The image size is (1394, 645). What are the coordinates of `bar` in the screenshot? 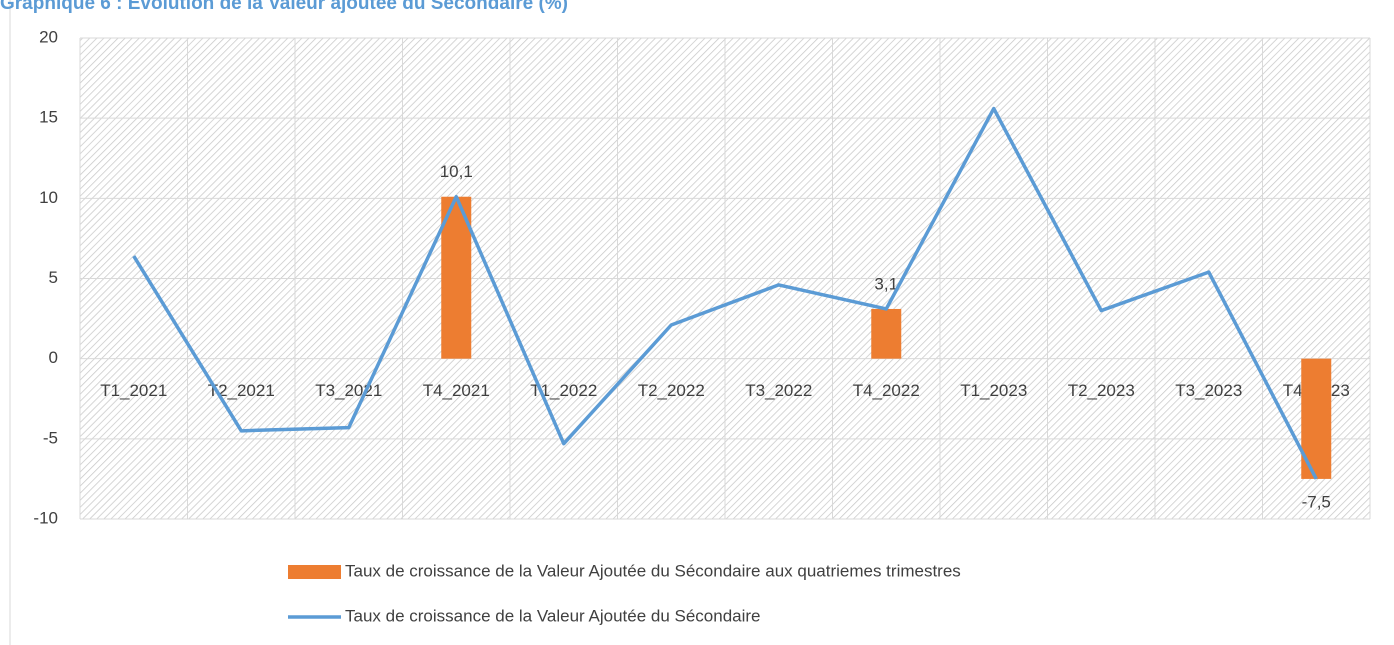 It's located at (886, 333).